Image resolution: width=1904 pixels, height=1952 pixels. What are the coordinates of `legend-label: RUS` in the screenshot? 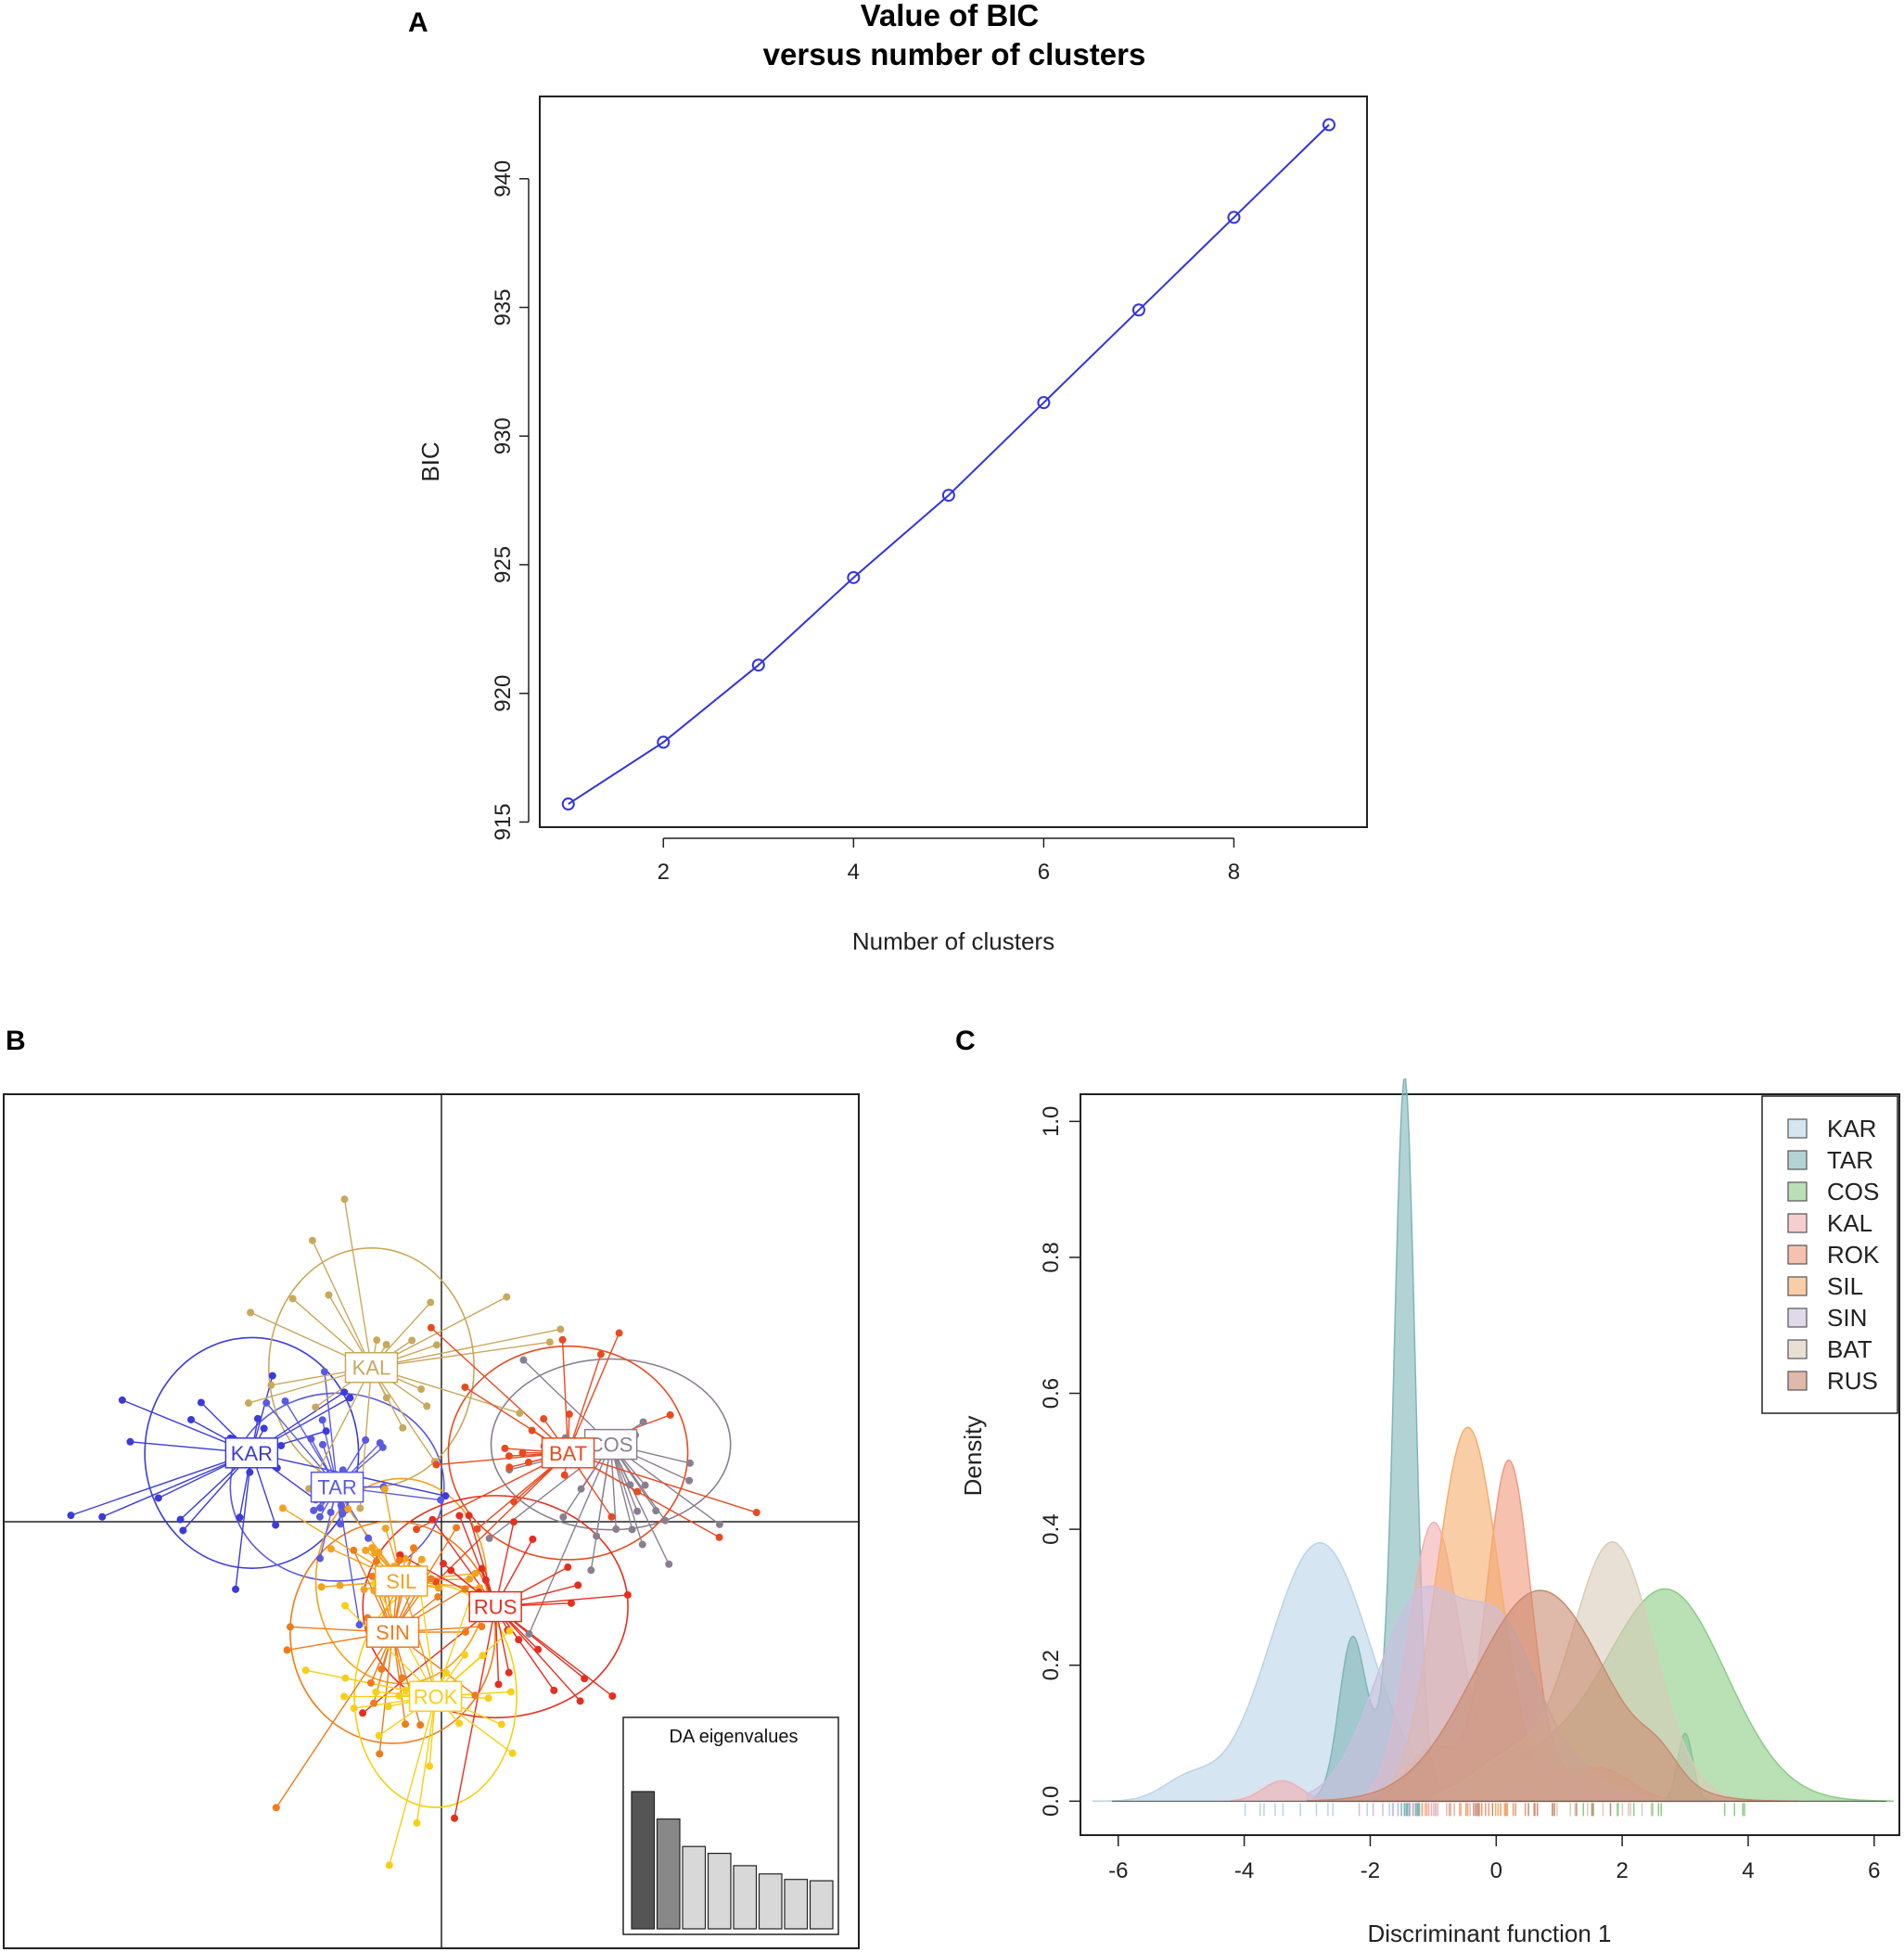 It's located at (1852, 1381).